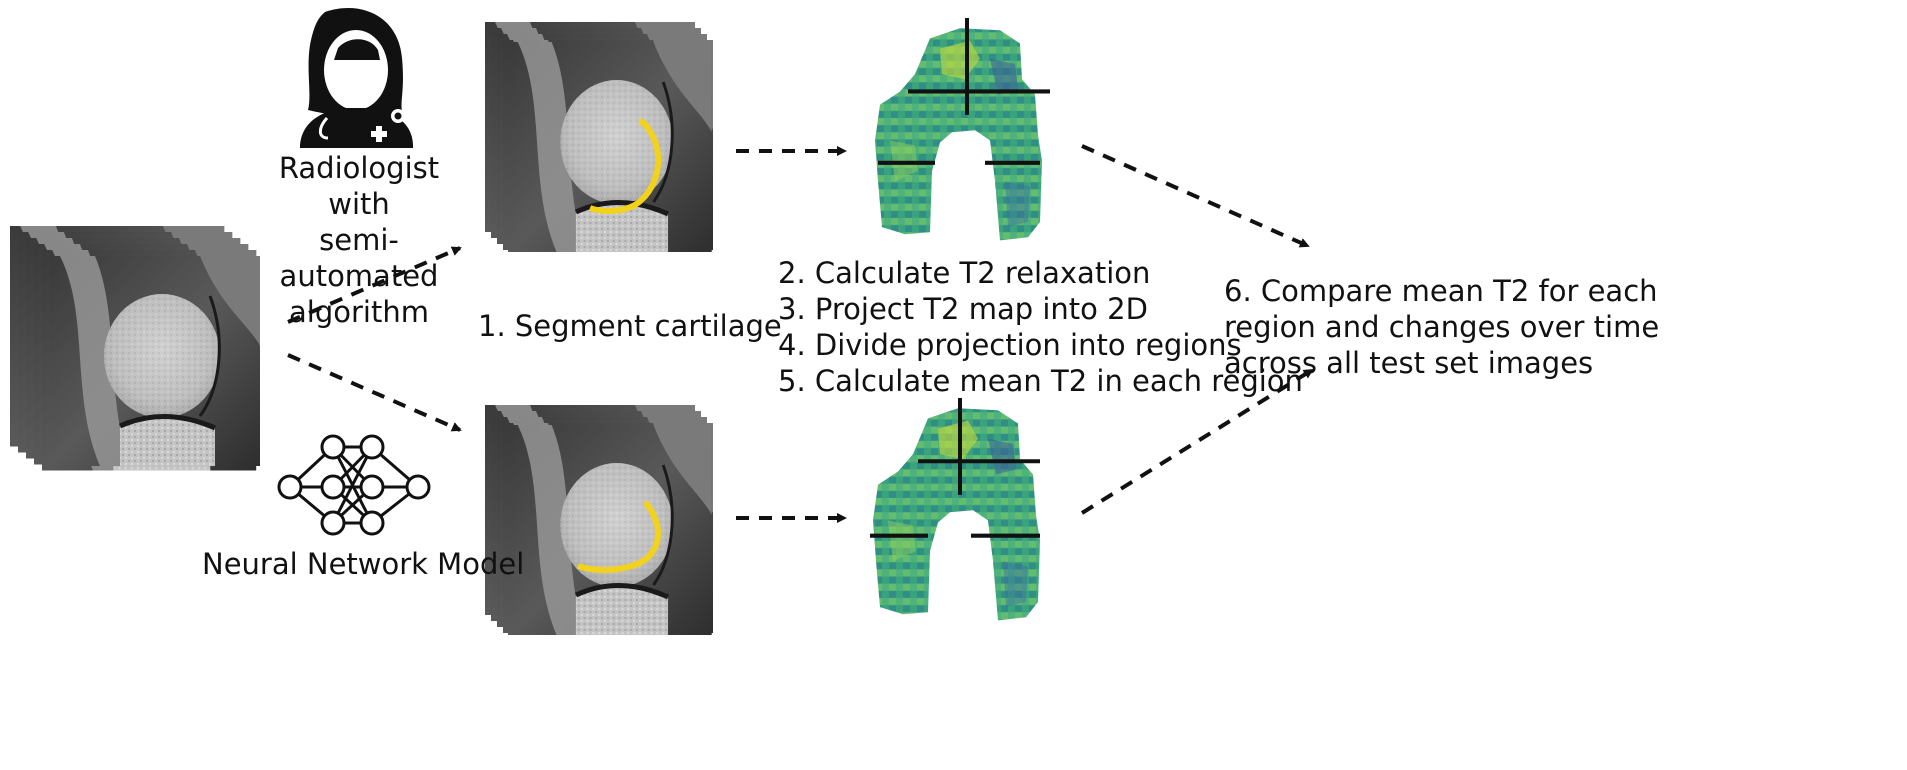 Image resolution: width=1907 pixels, height=770 pixels. Describe the element at coordinates (963, 309) in the screenshot. I see `step-line: 3. Project T2 map into 2D` at that location.